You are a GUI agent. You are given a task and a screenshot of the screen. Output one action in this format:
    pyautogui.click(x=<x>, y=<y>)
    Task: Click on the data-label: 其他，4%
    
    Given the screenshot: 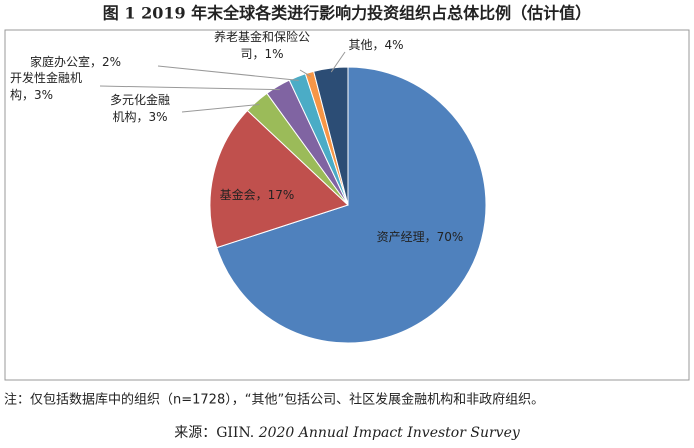 What is the action you would take?
    pyautogui.click(x=375, y=45)
    